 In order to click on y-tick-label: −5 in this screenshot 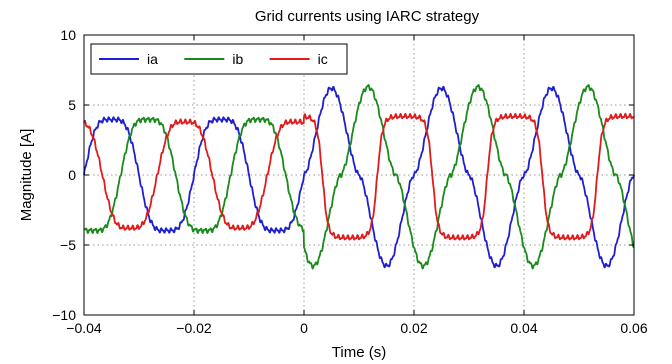, I will do `click(68, 245)`.